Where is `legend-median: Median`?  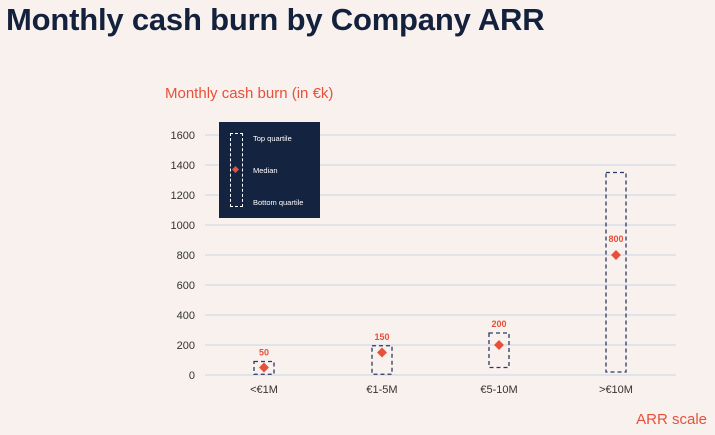
legend-median: Median is located at coordinates (265, 170).